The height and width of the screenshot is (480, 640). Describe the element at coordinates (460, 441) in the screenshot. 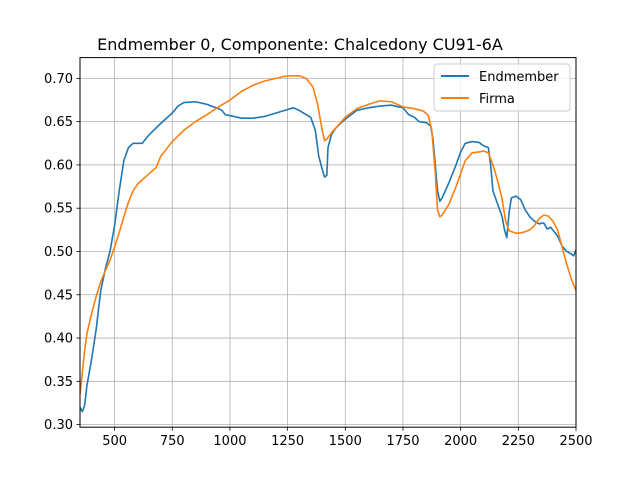

I see `x-tick-label: 2000` at that location.